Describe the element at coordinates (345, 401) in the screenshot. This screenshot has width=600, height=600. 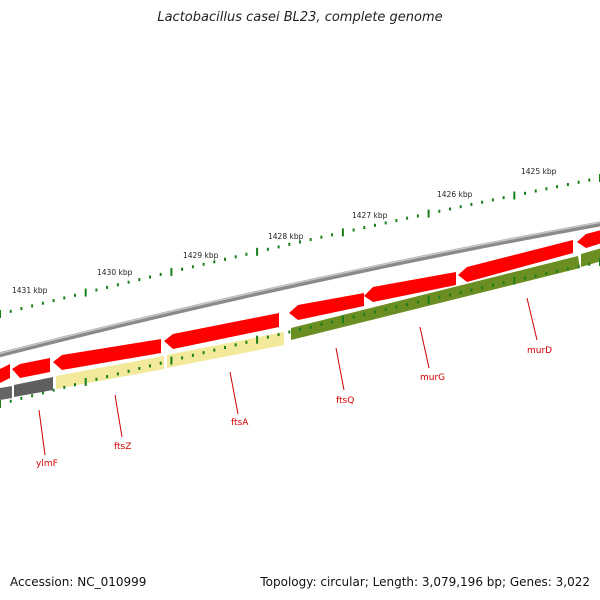
I see `gene-label-ftsQ: ftsQ` at that location.